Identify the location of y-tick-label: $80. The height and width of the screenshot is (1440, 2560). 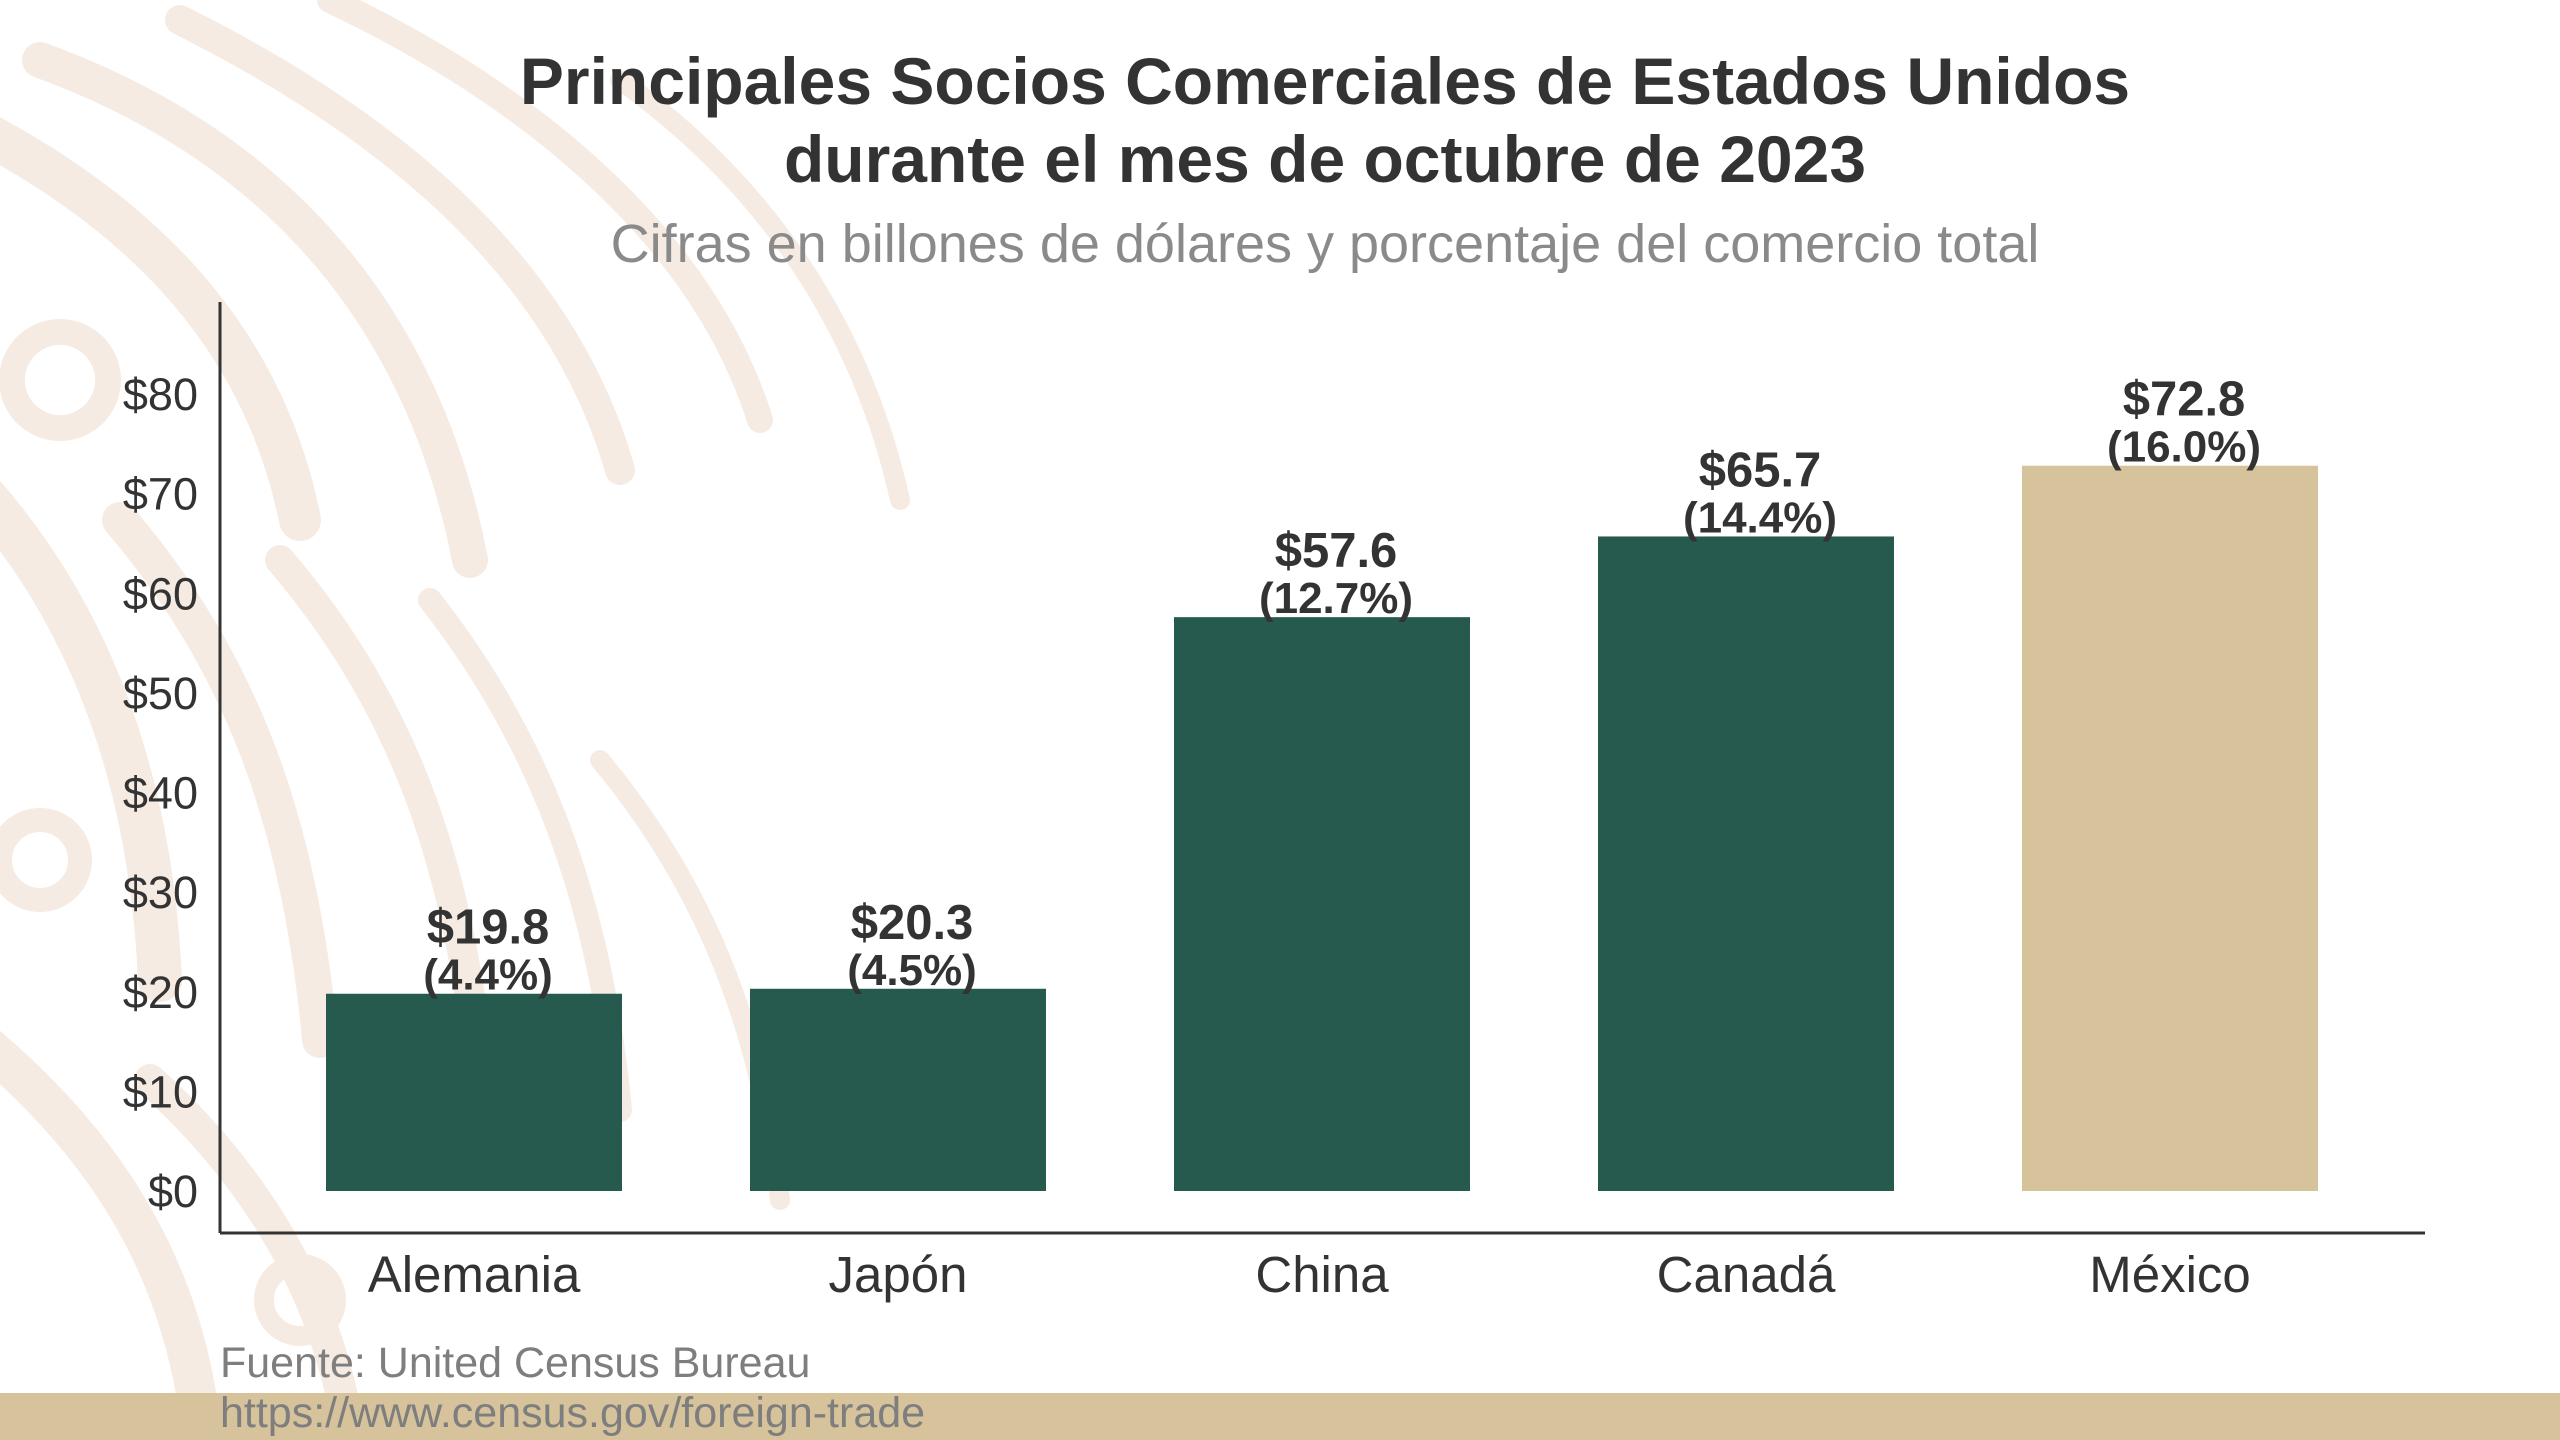
(160, 394).